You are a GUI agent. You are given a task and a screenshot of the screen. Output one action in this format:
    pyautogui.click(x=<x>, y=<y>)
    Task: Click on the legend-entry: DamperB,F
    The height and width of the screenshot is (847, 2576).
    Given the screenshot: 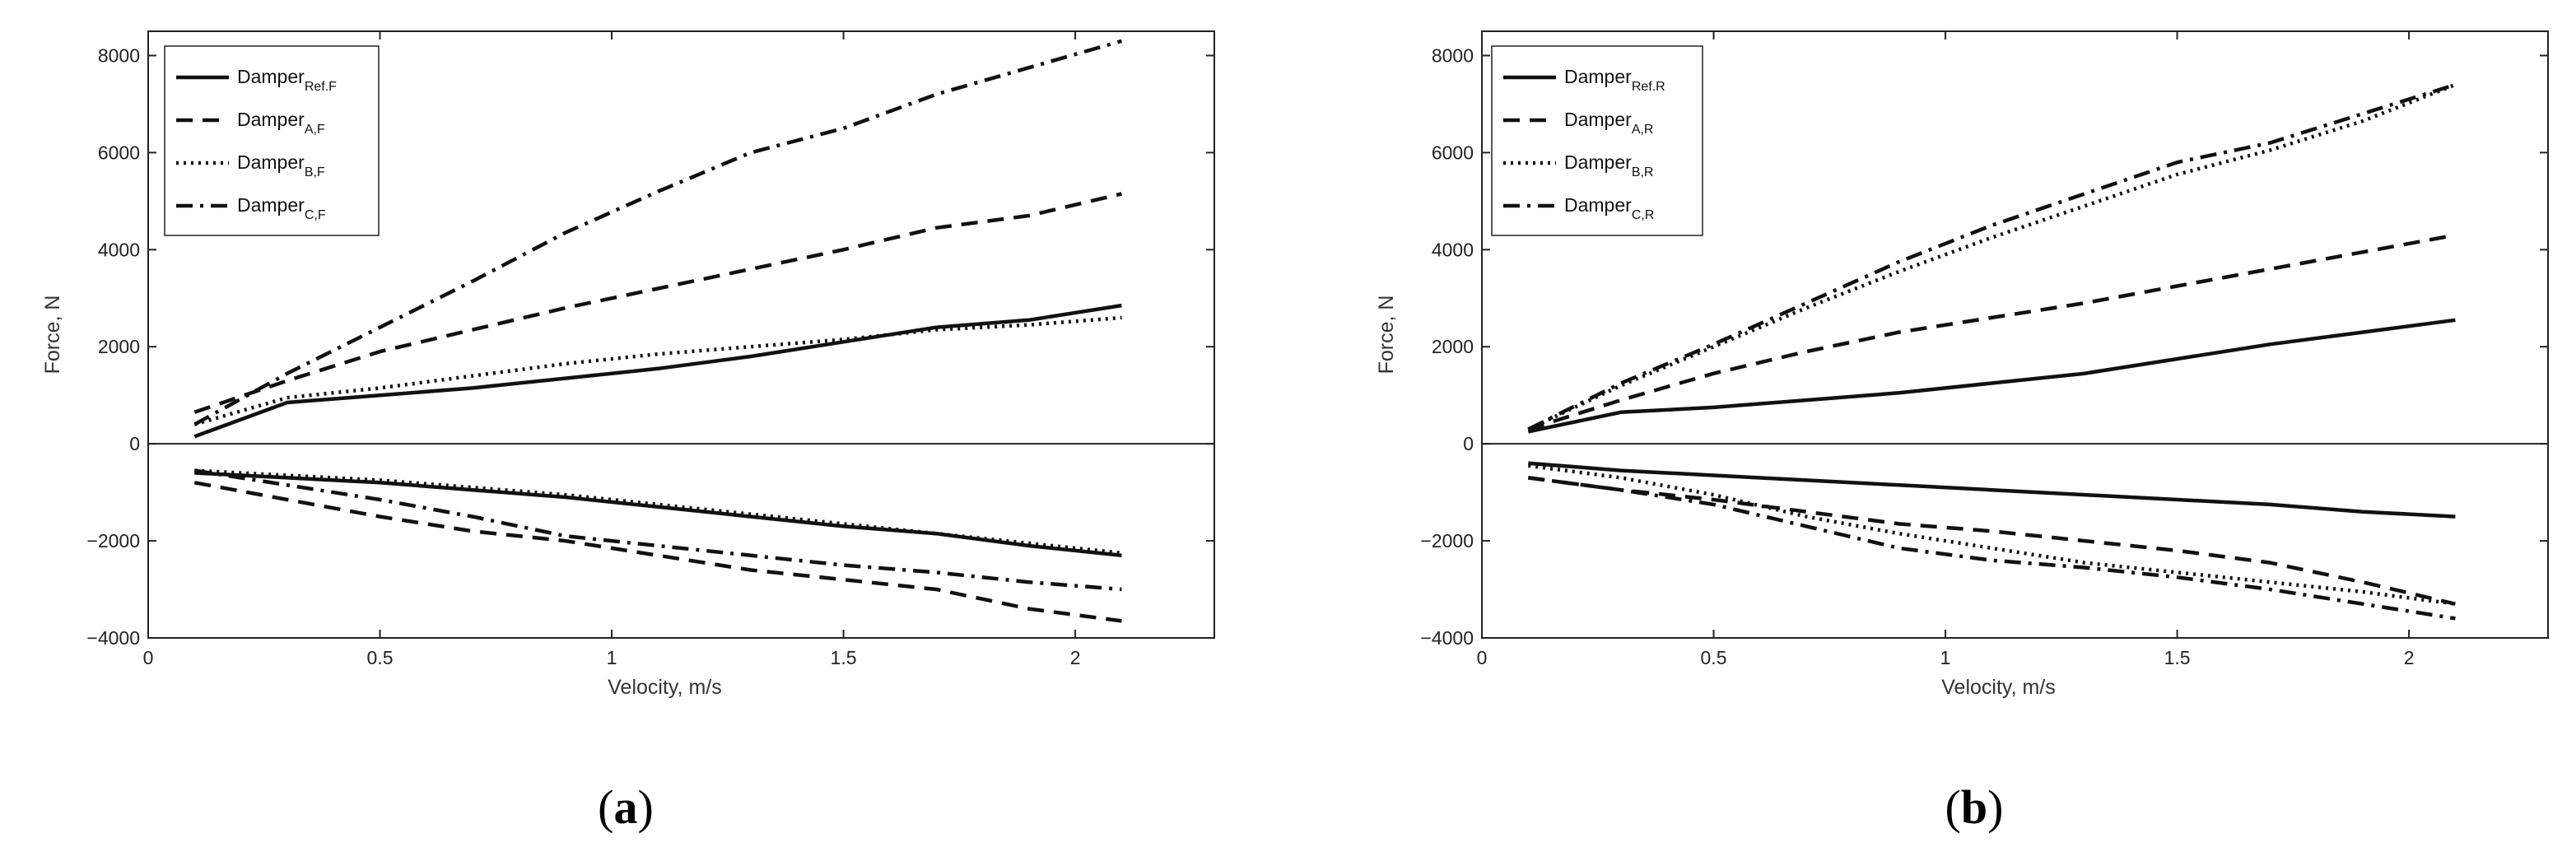 What is the action you would take?
    pyautogui.click(x=281, y=165)
    